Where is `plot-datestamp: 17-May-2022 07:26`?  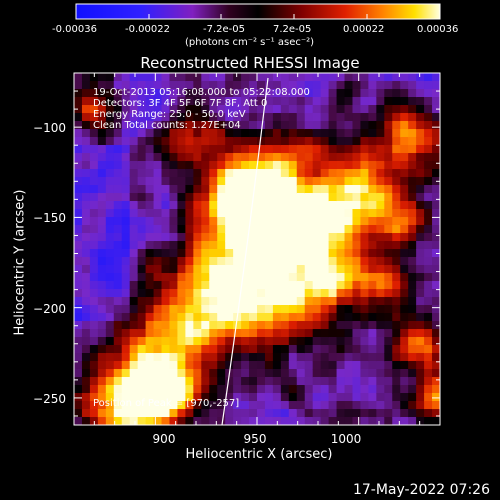
plot-datestamp: 17-May-2022 07:26 is located at coordinates (421, 490).